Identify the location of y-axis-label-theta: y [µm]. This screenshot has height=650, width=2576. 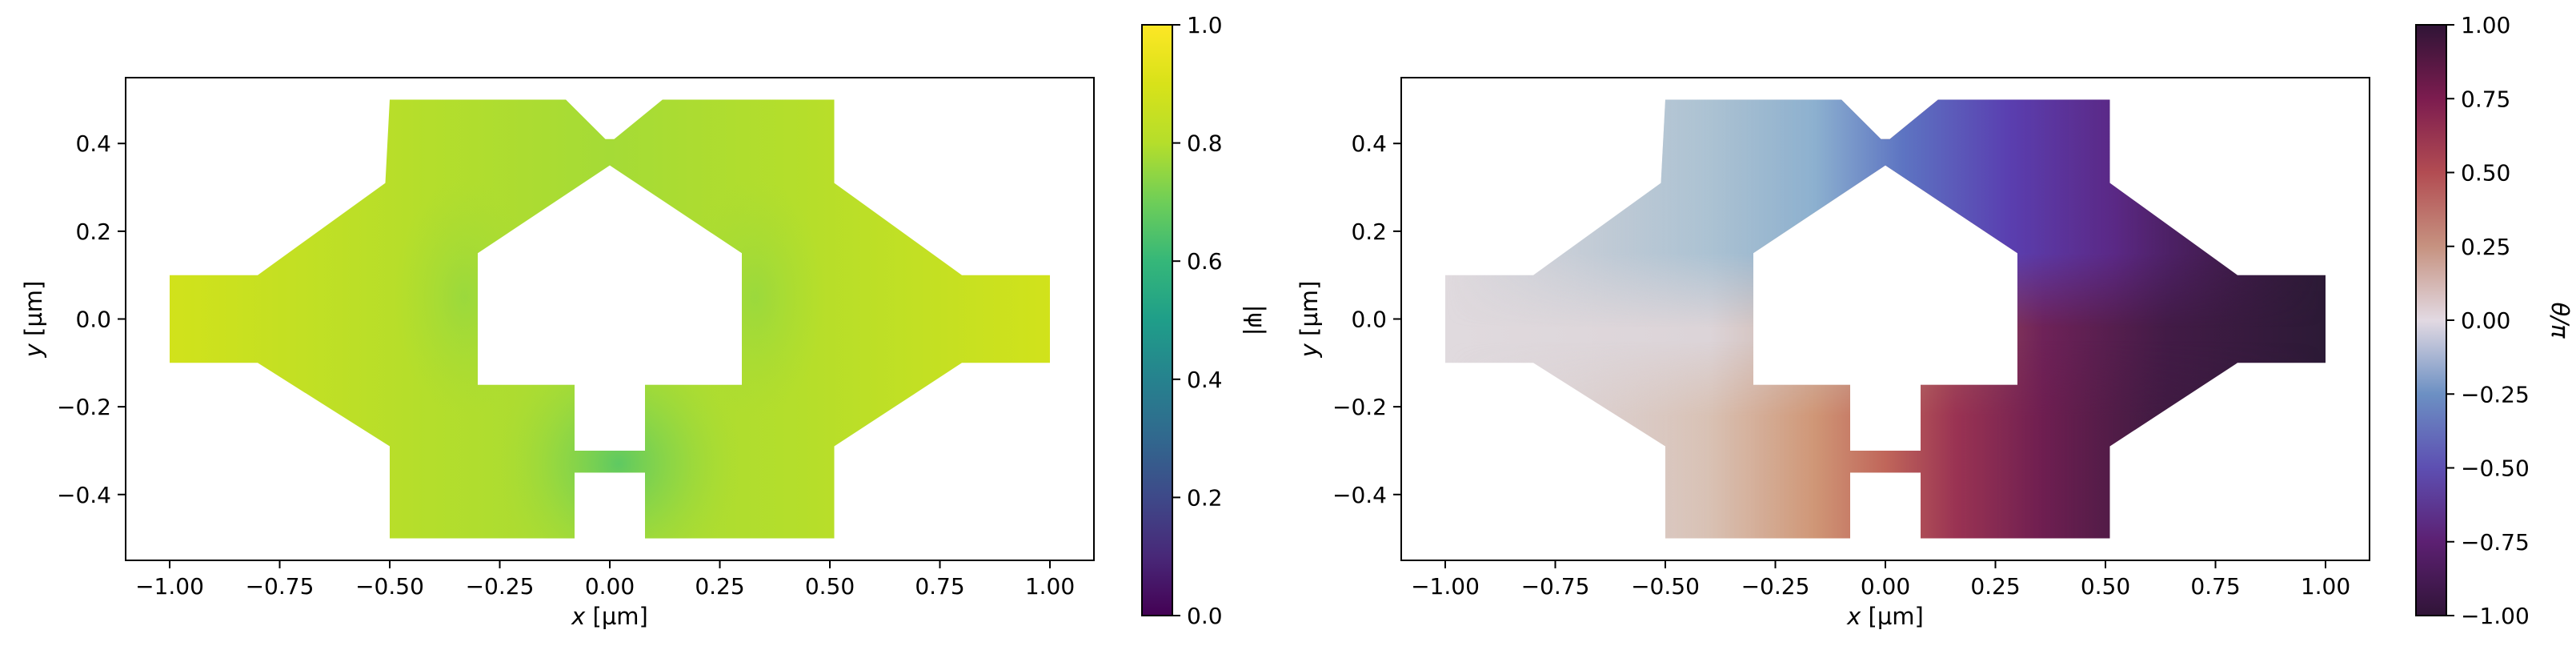
(1309, 320).